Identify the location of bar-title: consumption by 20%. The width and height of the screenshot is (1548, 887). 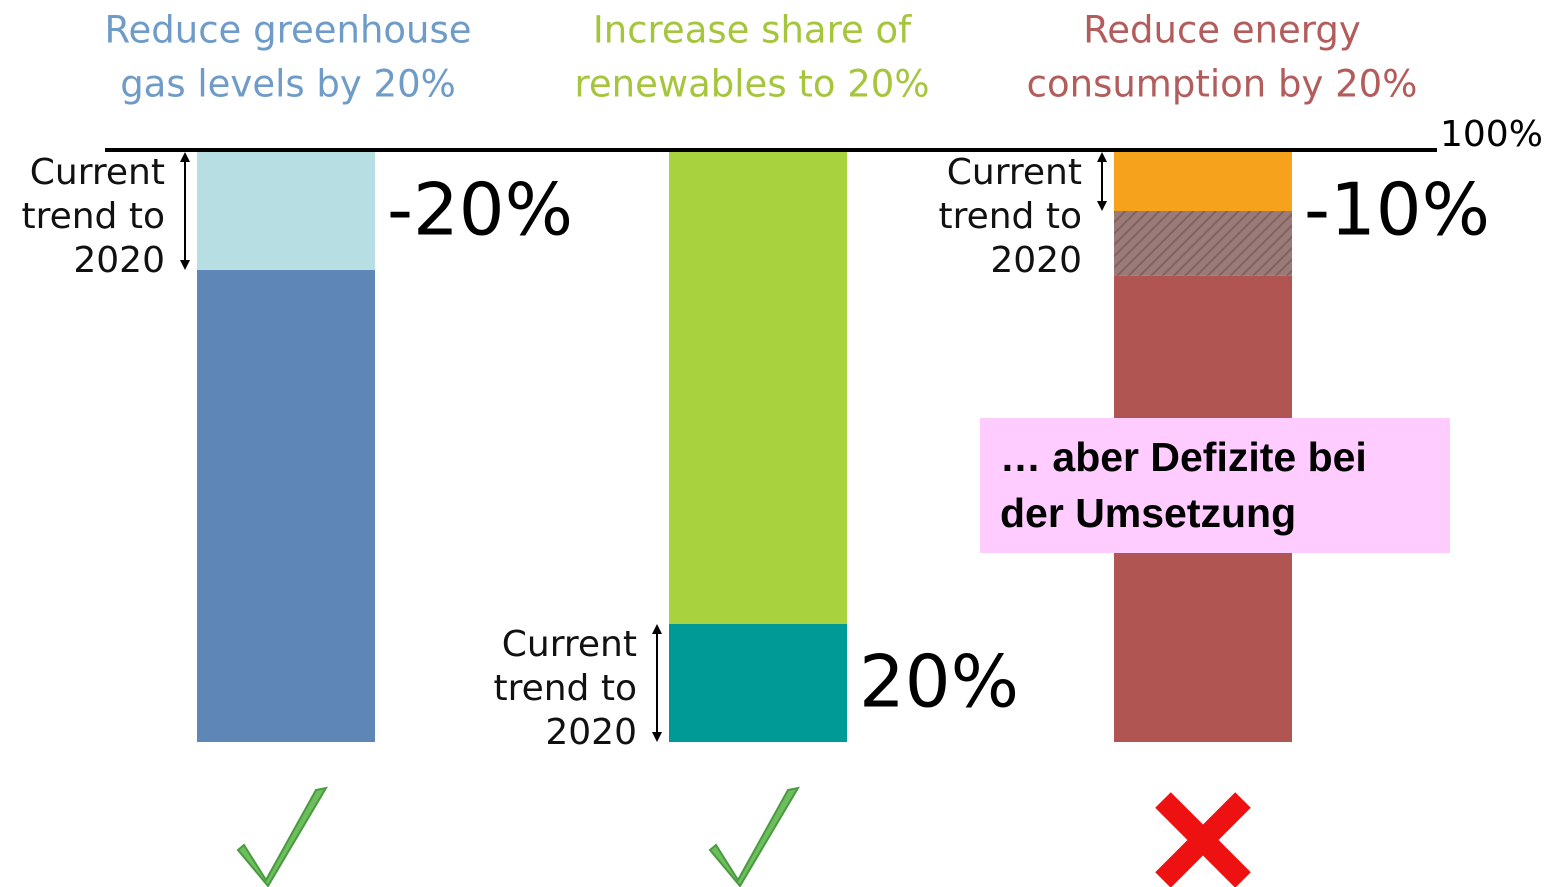
(1222, 84).